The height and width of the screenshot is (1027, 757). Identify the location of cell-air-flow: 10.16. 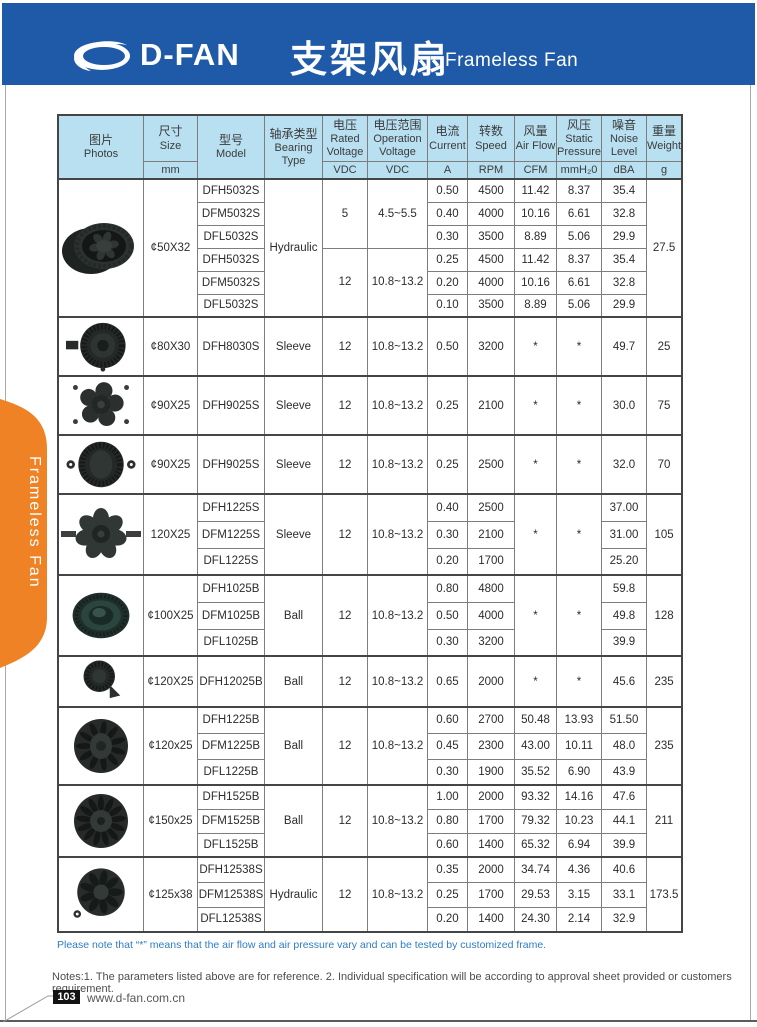
(535, 213).